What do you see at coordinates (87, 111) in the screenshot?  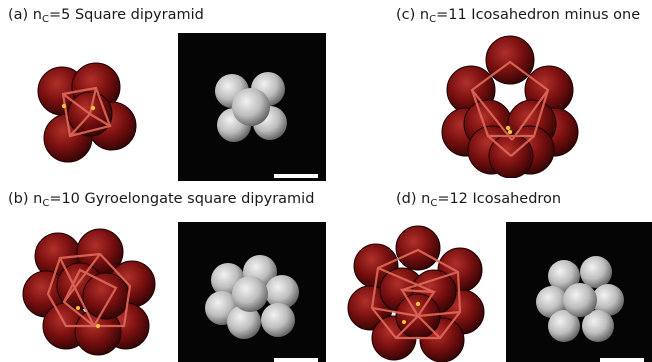 I see `panel-a-model` at bounding box center [87, 111].